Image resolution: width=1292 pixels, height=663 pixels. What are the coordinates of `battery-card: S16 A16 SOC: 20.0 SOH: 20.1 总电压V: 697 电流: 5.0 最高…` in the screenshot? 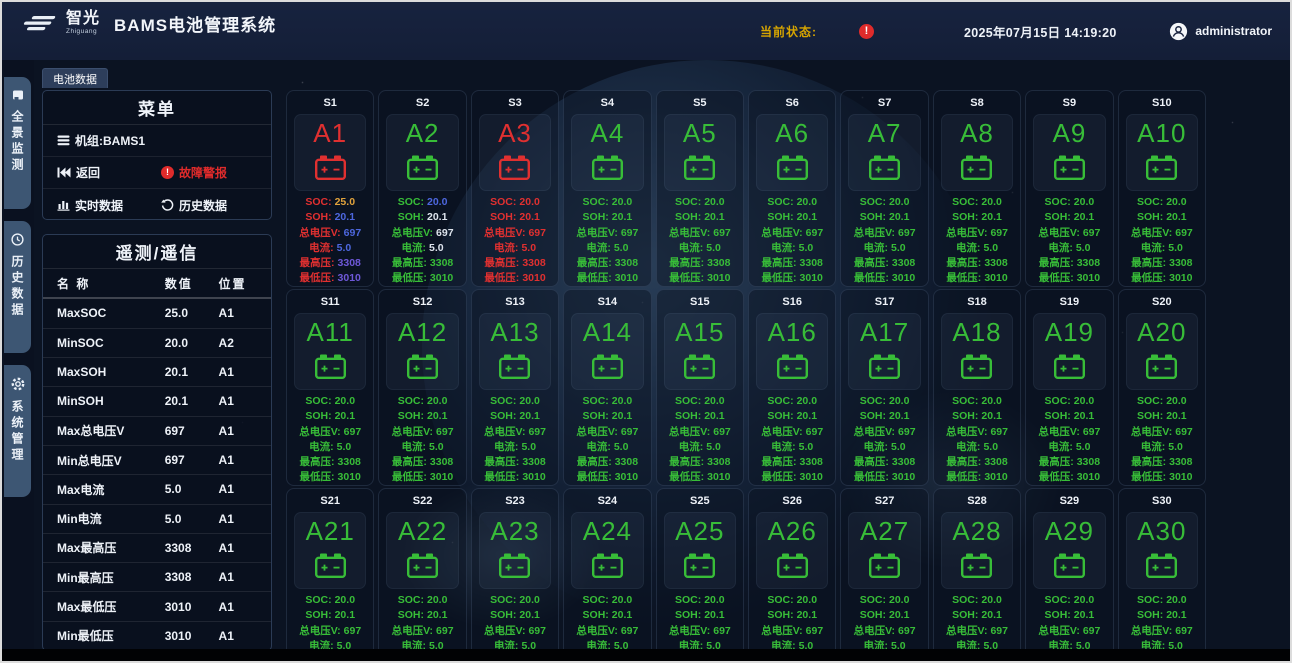 It's located at (792, 387).